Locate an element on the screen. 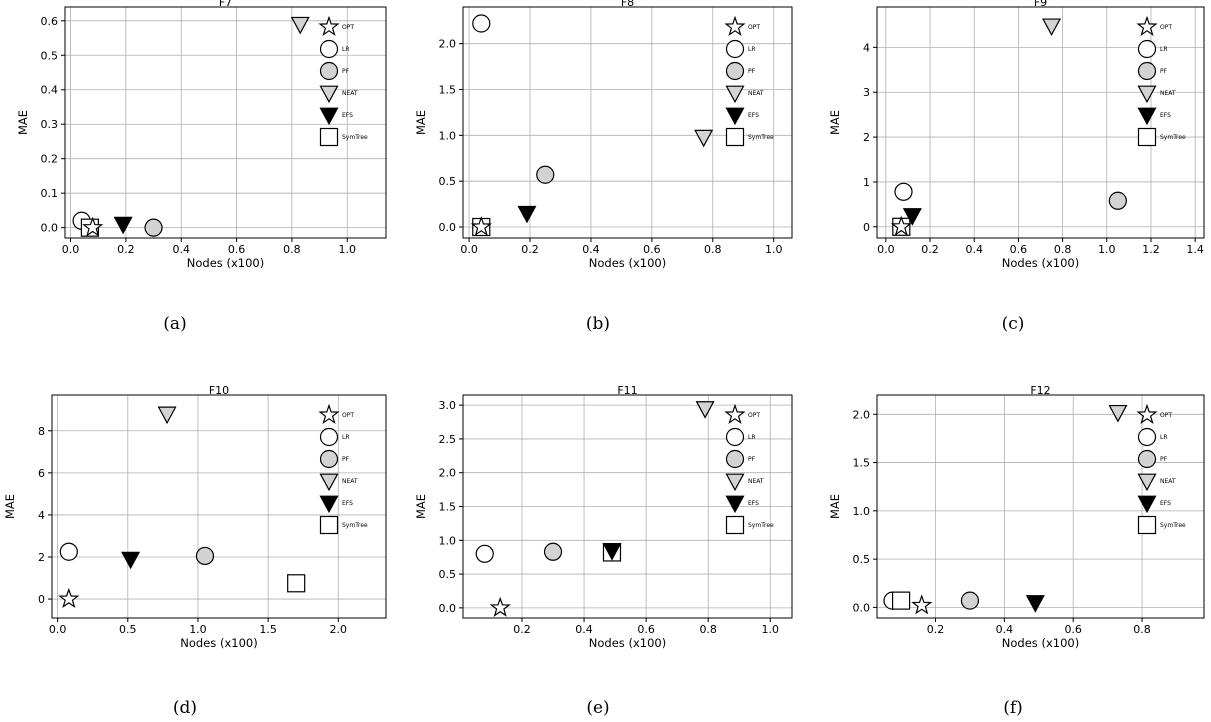 The image size is (1211, 722). panel-caption: (e) is located at coordinates (597, 708).